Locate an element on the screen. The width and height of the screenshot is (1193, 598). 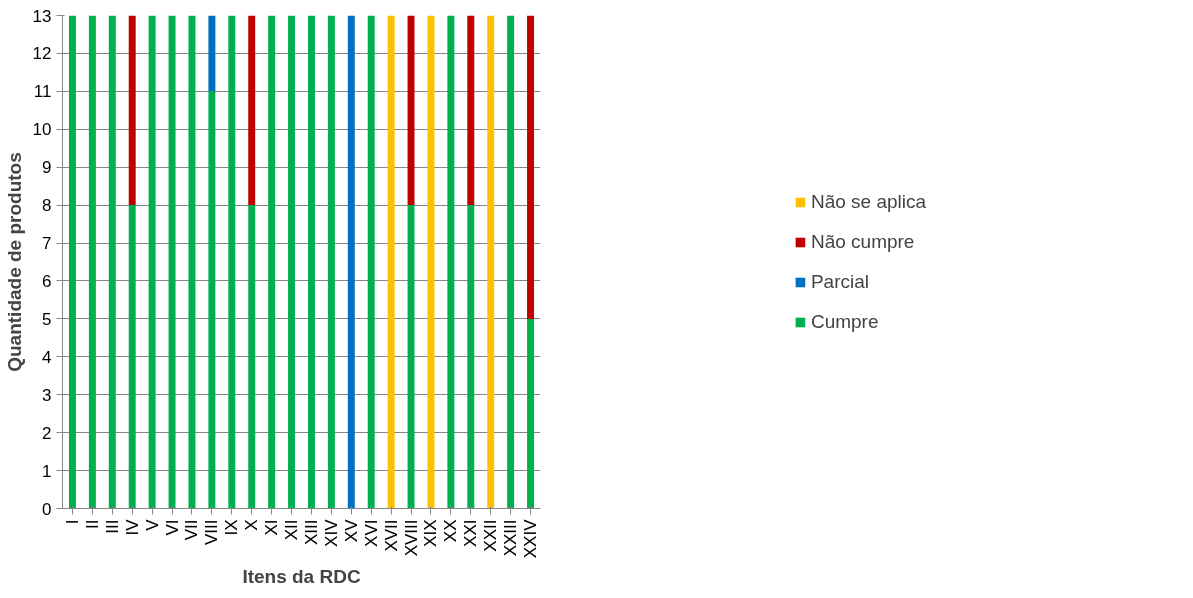
y-tick-label: 3 is located at coordinates (47, 395).